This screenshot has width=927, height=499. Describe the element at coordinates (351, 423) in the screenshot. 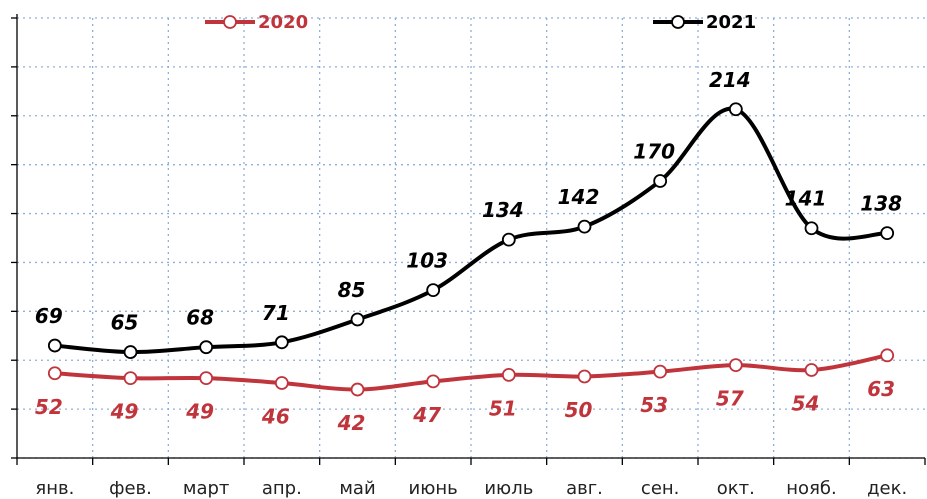

I see `data-label: 42` at that location.